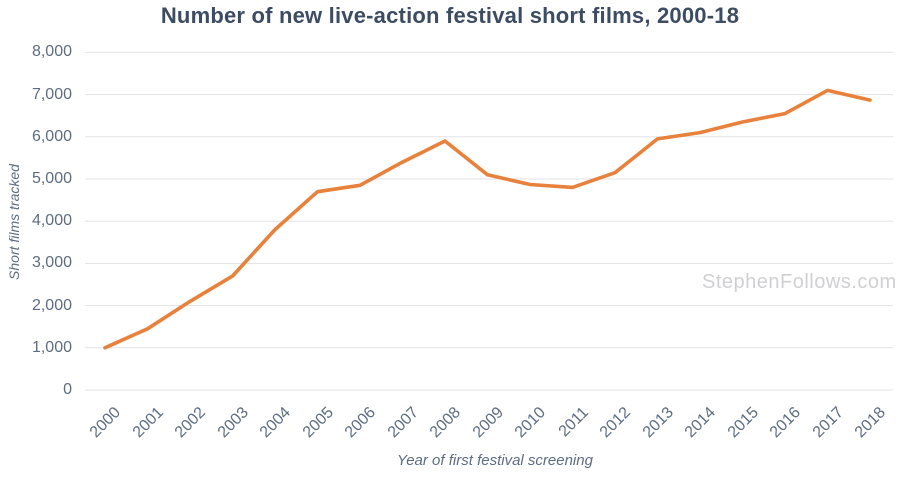 Image resolution: width=900 pixels, height=483 pixels. I want to click on y-tick-label: 6,000, so click(51, 136).